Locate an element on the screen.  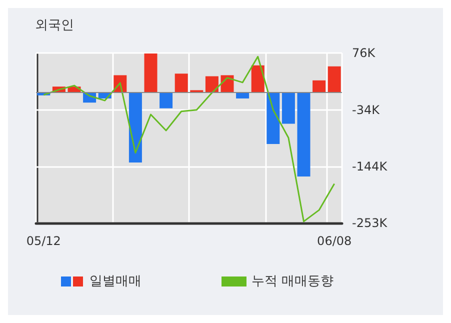
chart-title: 외국인 is located at coordinates (54, 25).